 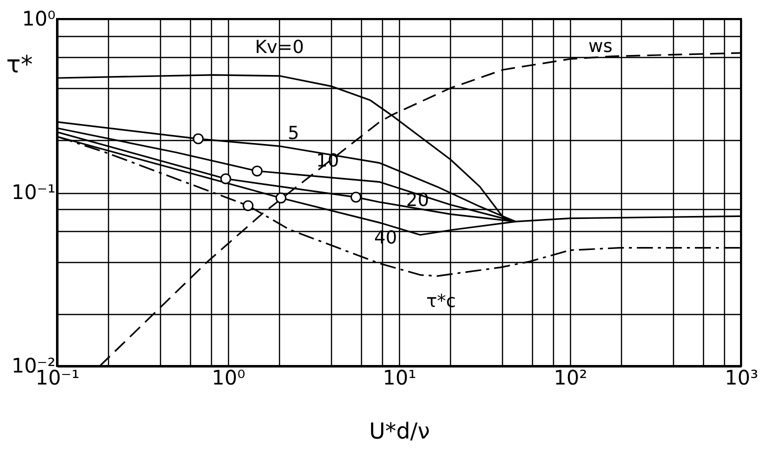 What do you see at coordinates (19, 64) in the screenshot?
I see `y-axis-title: τ*` at bounding box center [19, 64].